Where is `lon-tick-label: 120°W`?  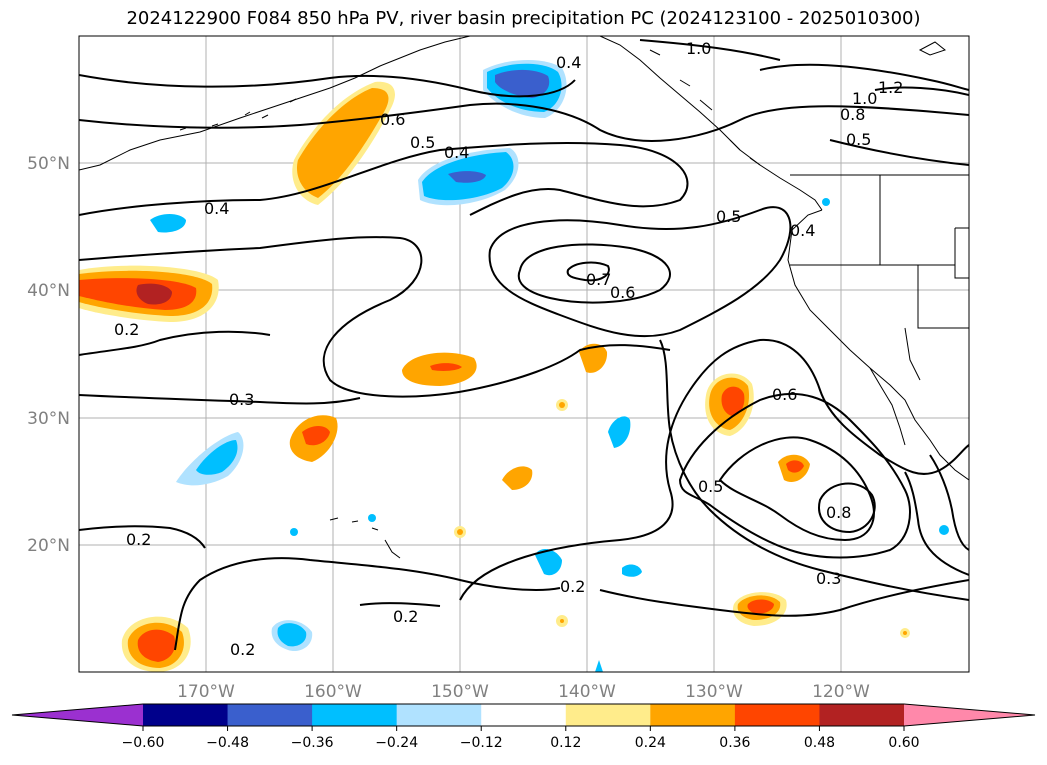
lon-tick-label: 120°W is located at coordinates (841, 692).